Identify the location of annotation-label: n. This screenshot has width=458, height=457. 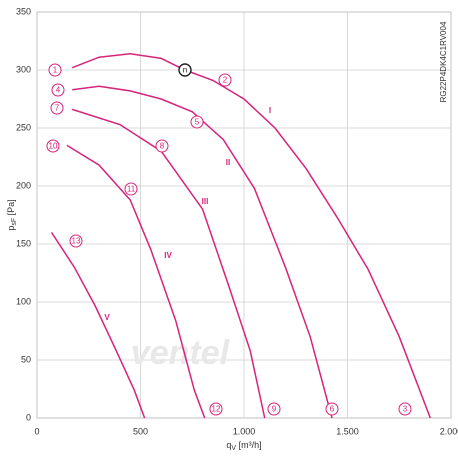
(185, 70).